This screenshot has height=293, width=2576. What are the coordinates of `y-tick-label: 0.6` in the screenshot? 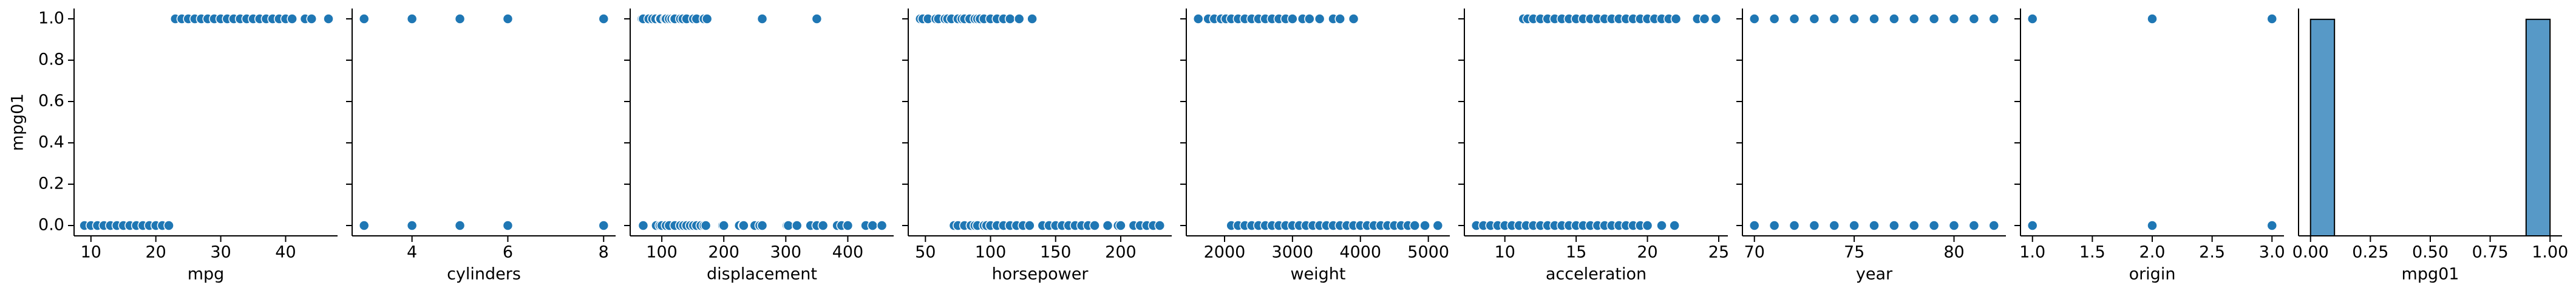 It's located at (51, 101).